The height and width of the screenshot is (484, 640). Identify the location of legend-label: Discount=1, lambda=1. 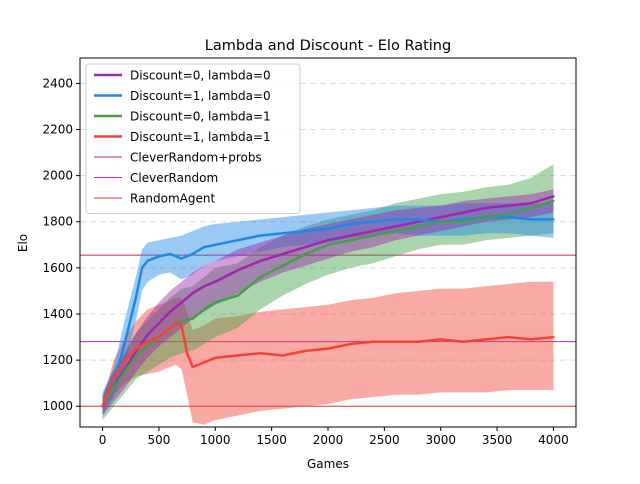
(200, 137).